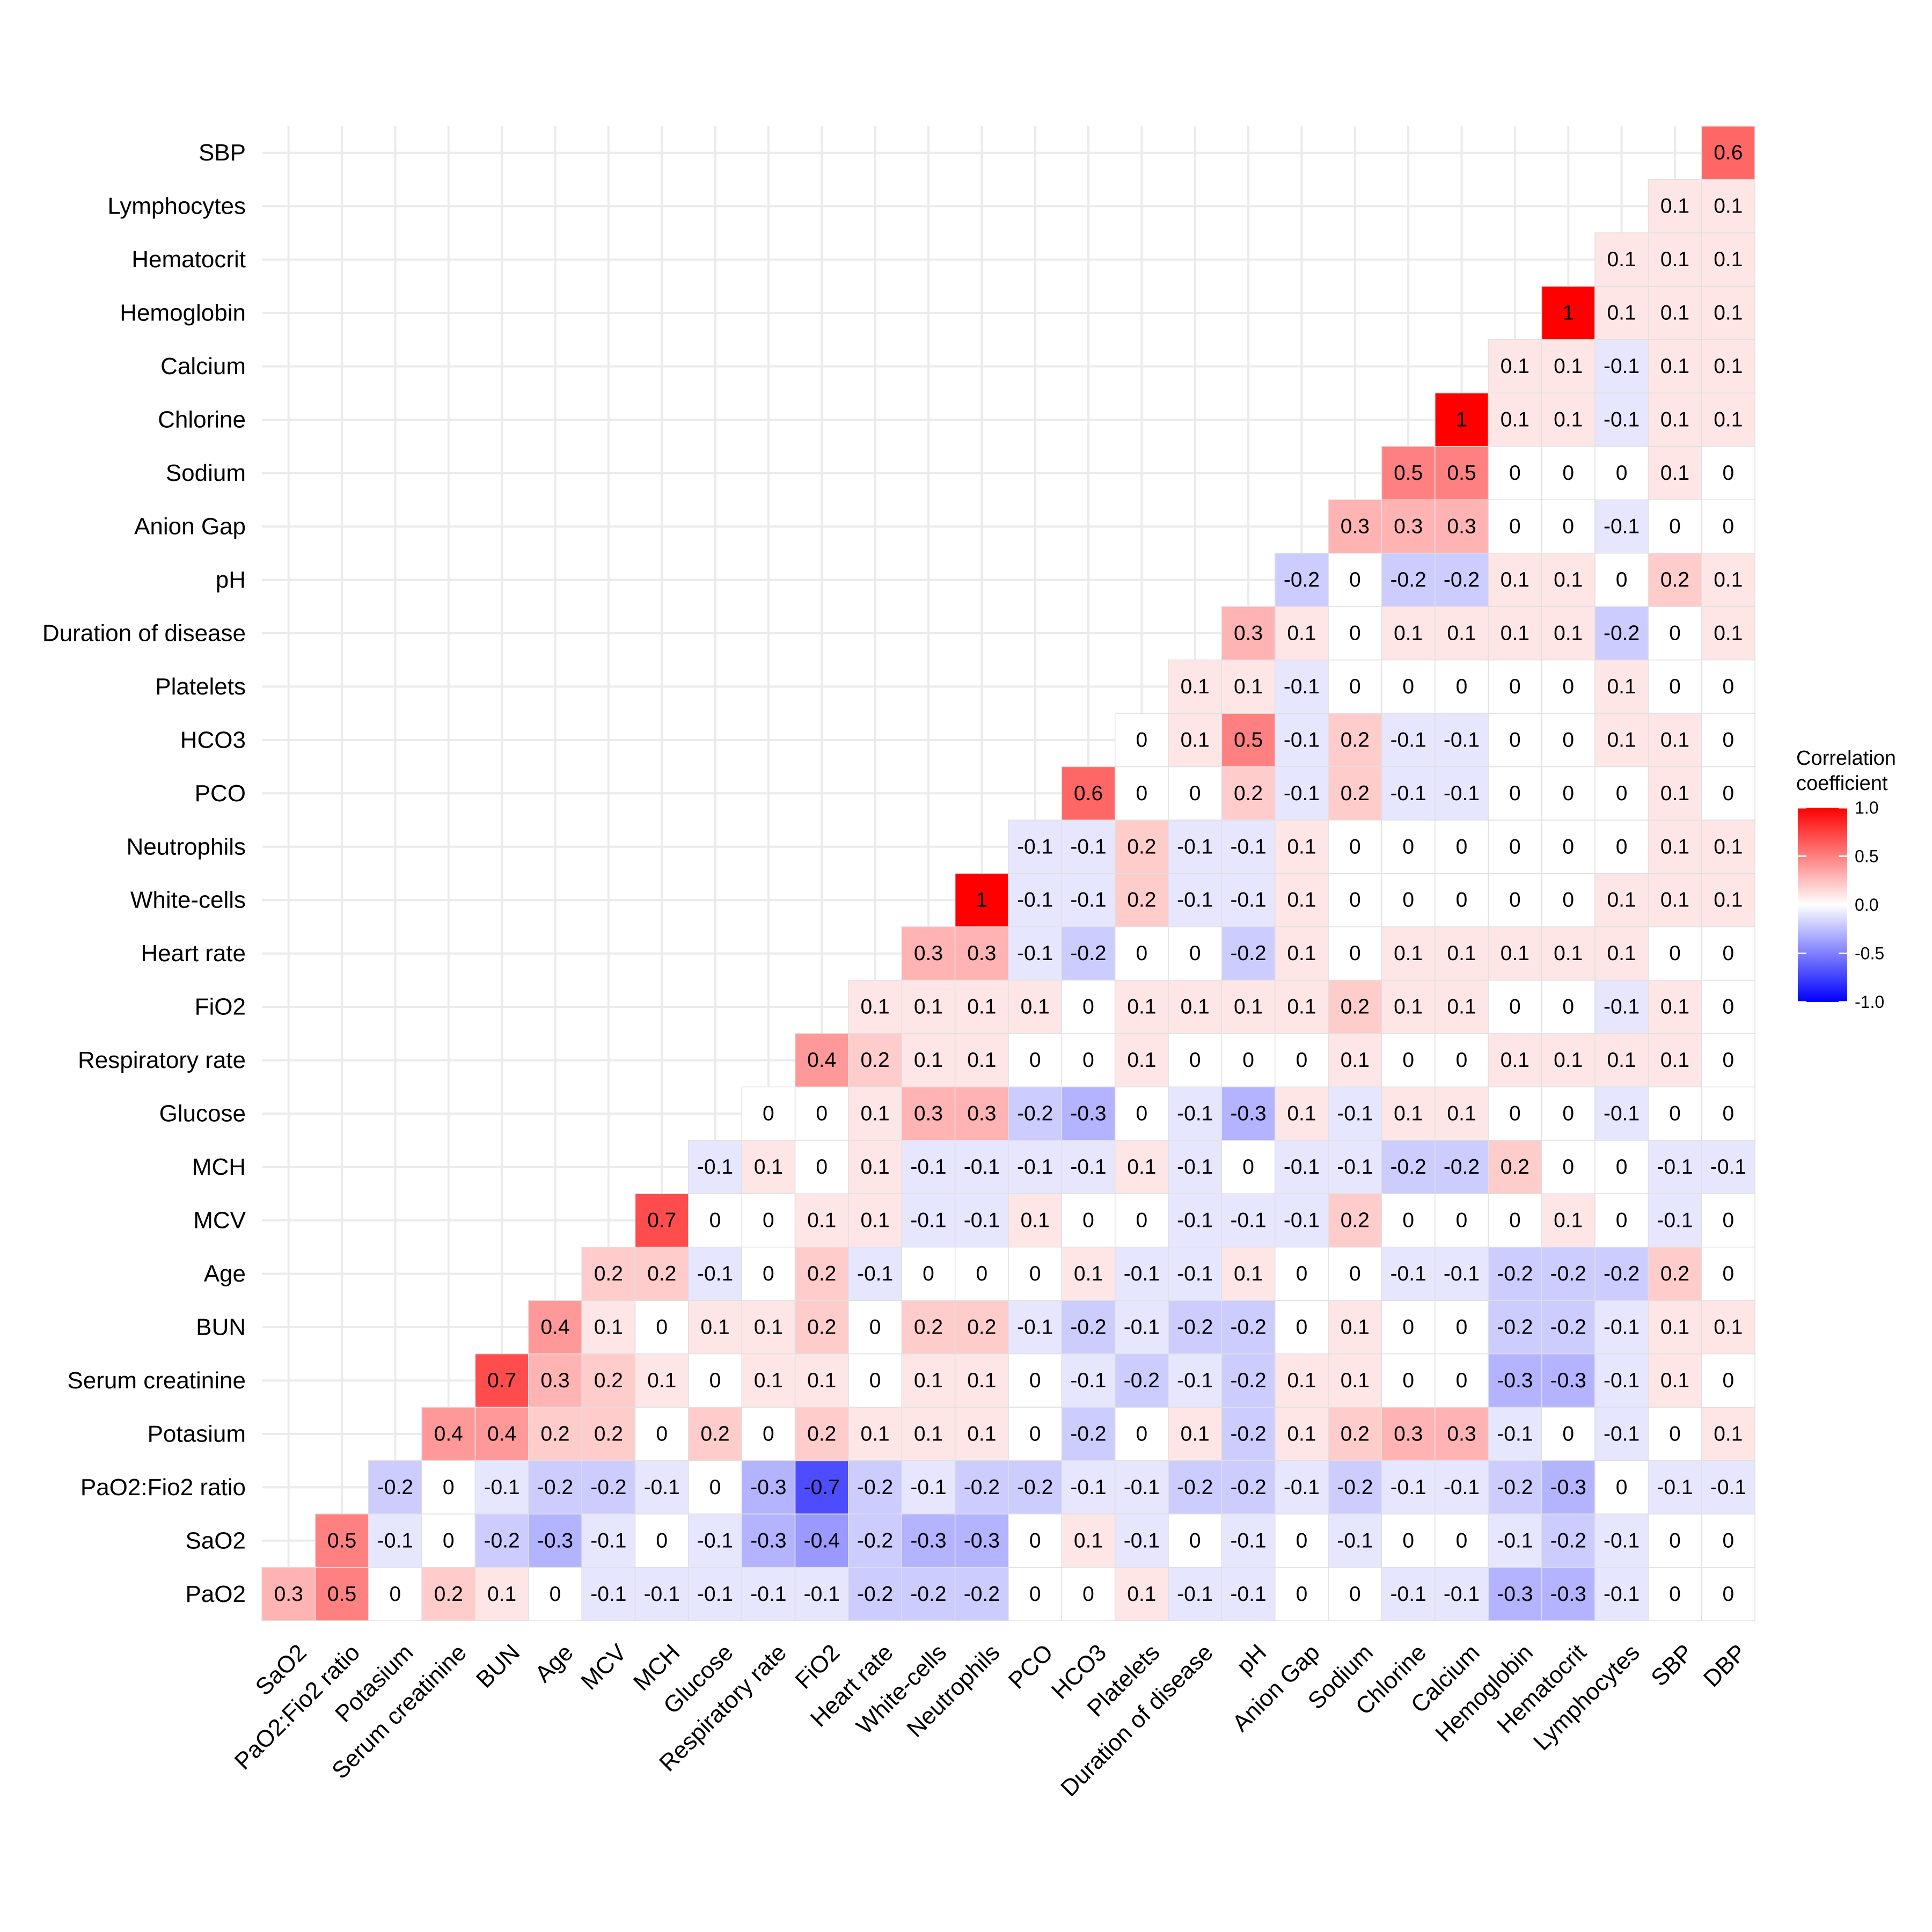  Describe the element at coordinates (1461, 473) in the screenshot. I see `cell-value-label: 0.5` at that location.